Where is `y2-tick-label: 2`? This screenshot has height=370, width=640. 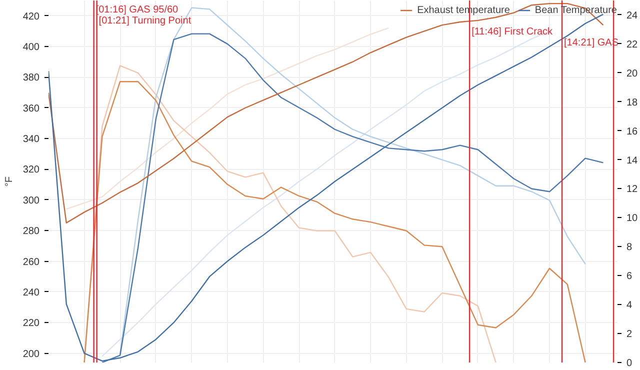
y2-tick-label: 2 is located at coordinates (629, 334).